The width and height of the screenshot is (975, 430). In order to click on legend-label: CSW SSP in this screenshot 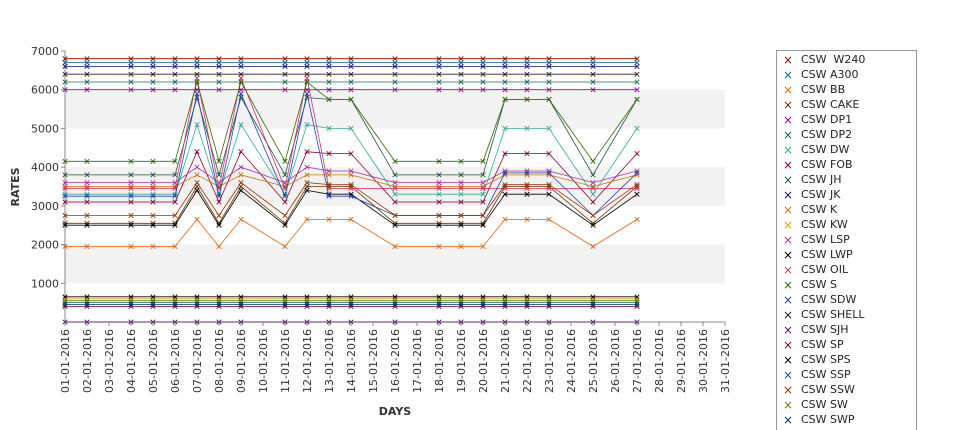, I will do `click(826, 374)`.